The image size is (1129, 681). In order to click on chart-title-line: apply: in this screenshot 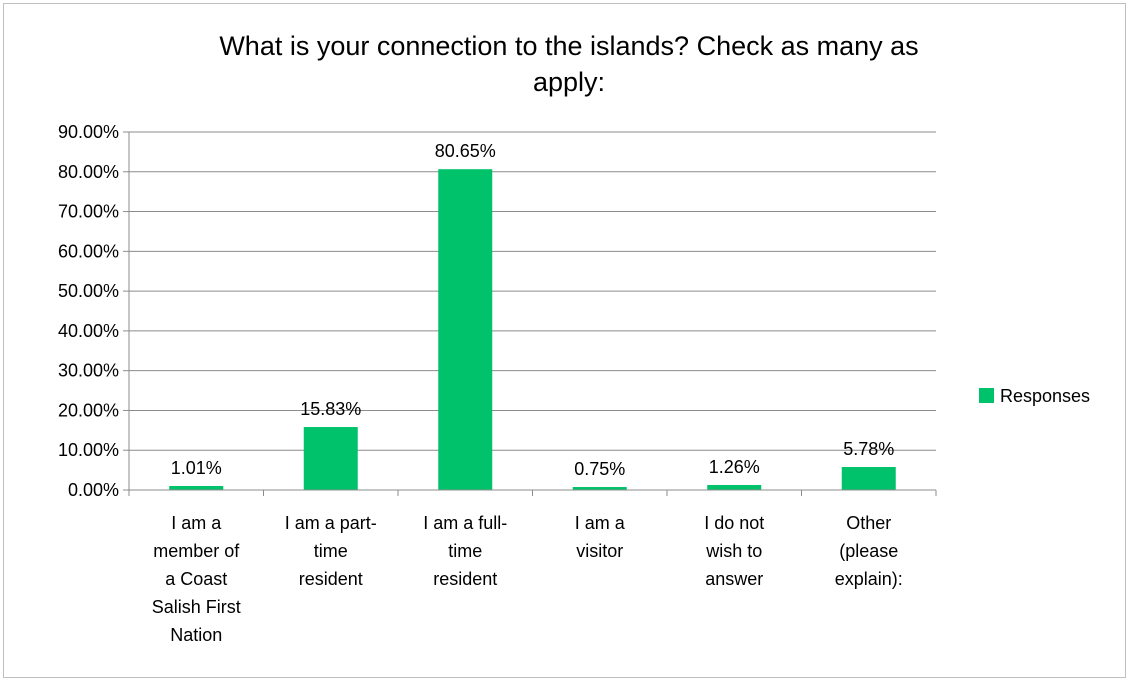, I will do `click(569, 82)`.